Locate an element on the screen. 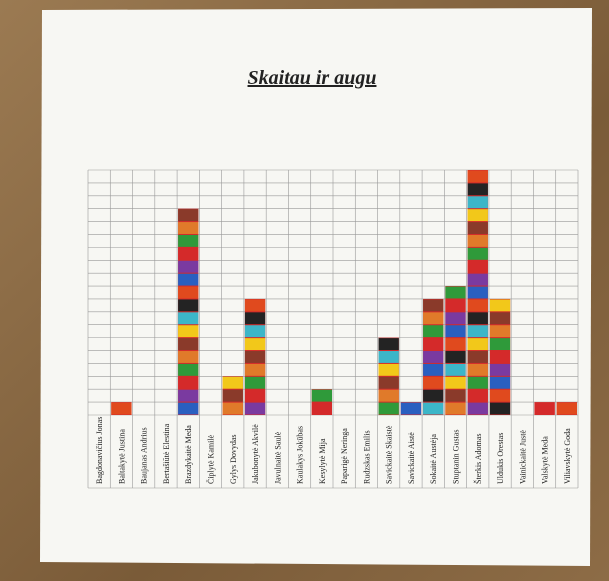  x-tick-label: Vainickaitė Justė is located at coordinates (522, 457).